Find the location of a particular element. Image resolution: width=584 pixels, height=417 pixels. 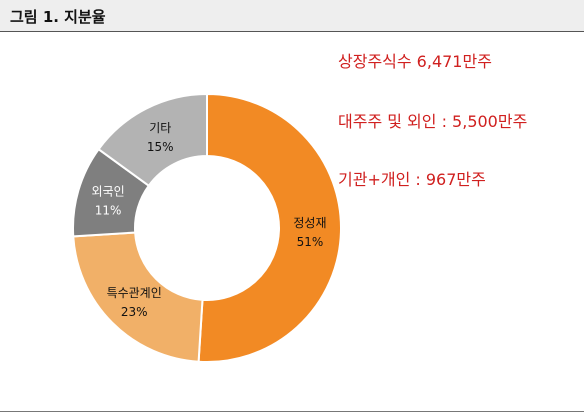

annotation-major-holders: 대주주 및 외인 : 5,500만주 is located at coordinates (433, 121).